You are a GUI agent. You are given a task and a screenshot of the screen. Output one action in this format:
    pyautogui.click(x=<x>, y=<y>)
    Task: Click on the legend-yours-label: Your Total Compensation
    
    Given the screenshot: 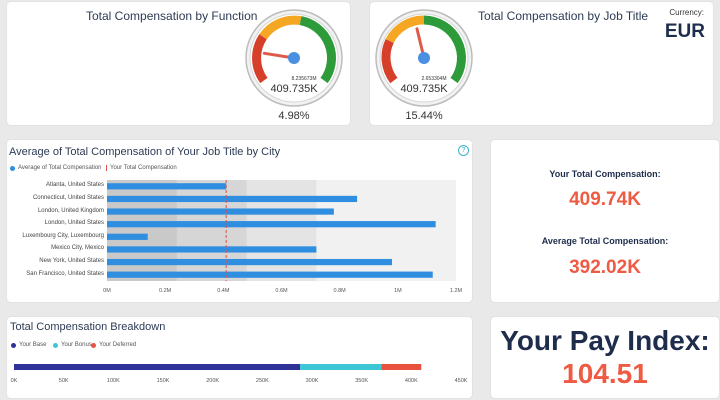 What is the action you would take?
    pyautogui.click(x=143, y=168)
    